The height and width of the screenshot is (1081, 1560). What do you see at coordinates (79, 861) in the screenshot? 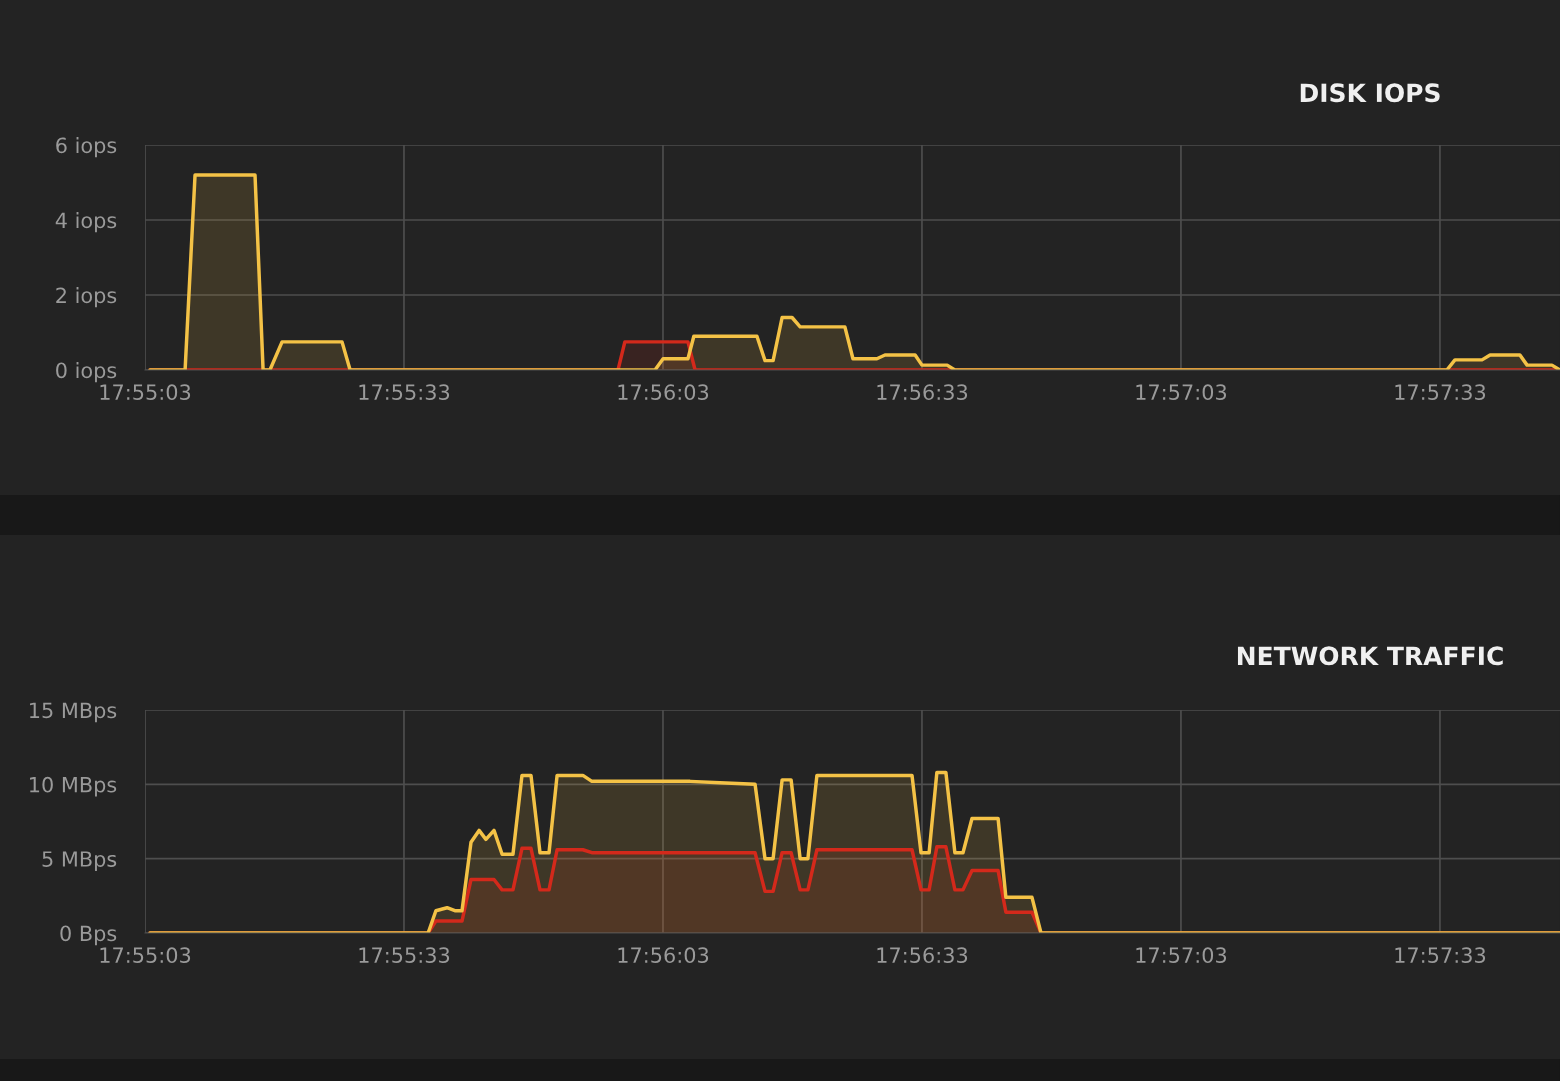
I see `y-tick-label: 5 MBps` at bounding box center [79, 861].